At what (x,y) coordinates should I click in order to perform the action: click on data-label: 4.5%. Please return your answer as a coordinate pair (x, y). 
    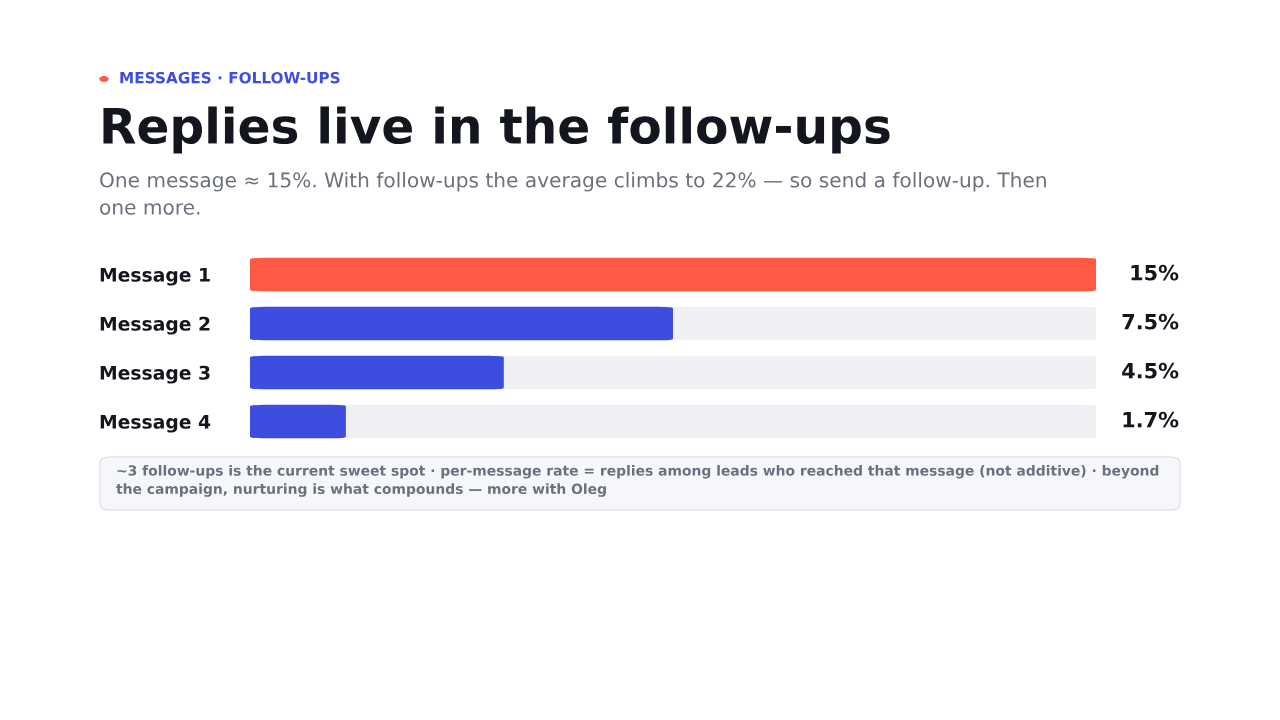
    Looking at the image, I should click on (1150, 370).